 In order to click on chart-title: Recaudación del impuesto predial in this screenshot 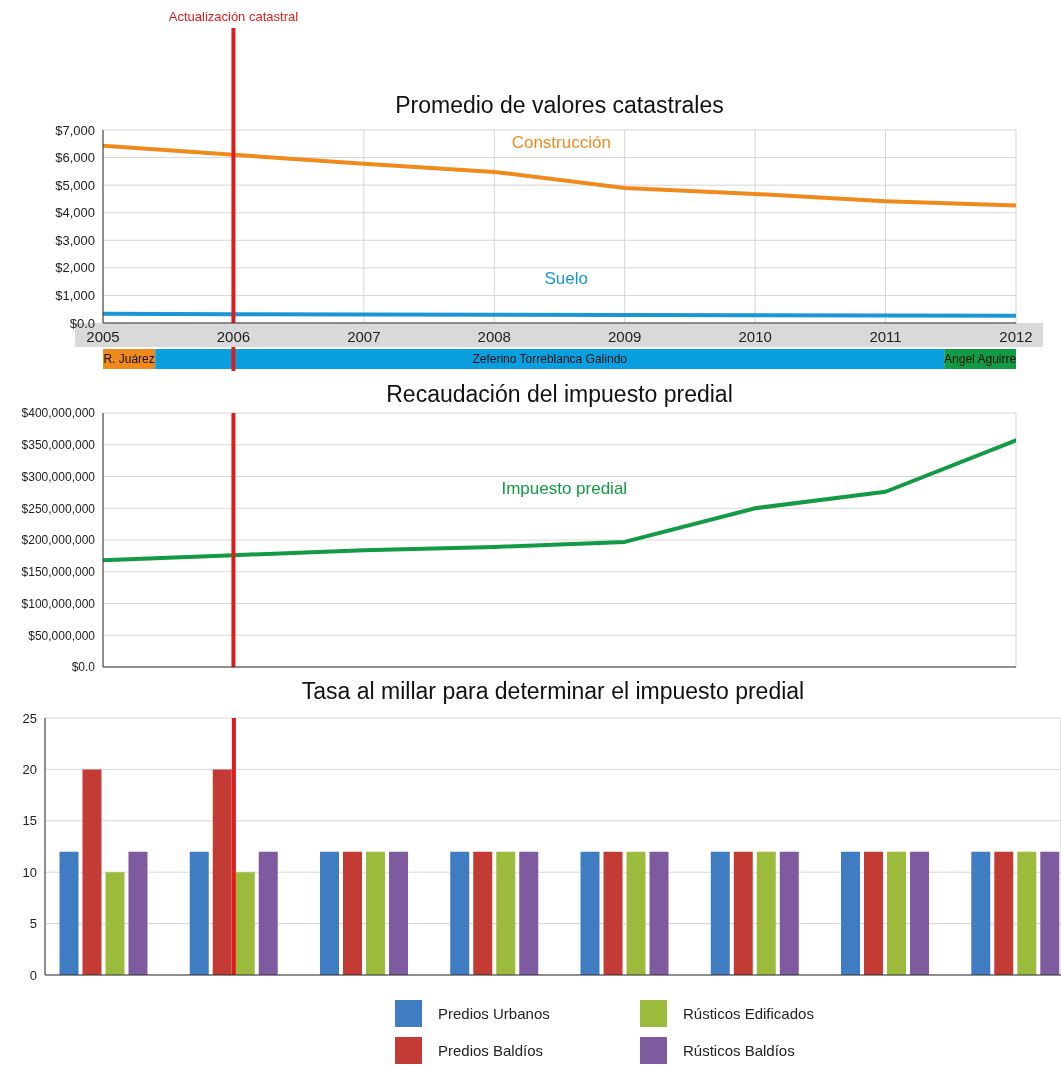, I will do `click(559, 394)`.